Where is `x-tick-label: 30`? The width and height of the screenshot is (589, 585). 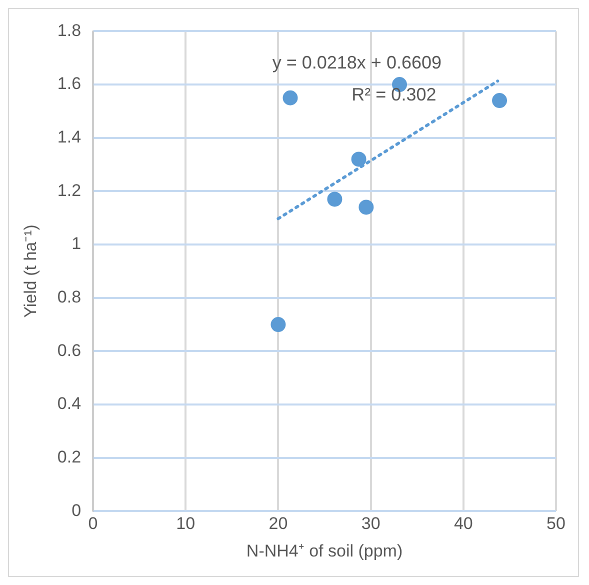
x-tick-label: 30 is located at coordinates (370, 524).